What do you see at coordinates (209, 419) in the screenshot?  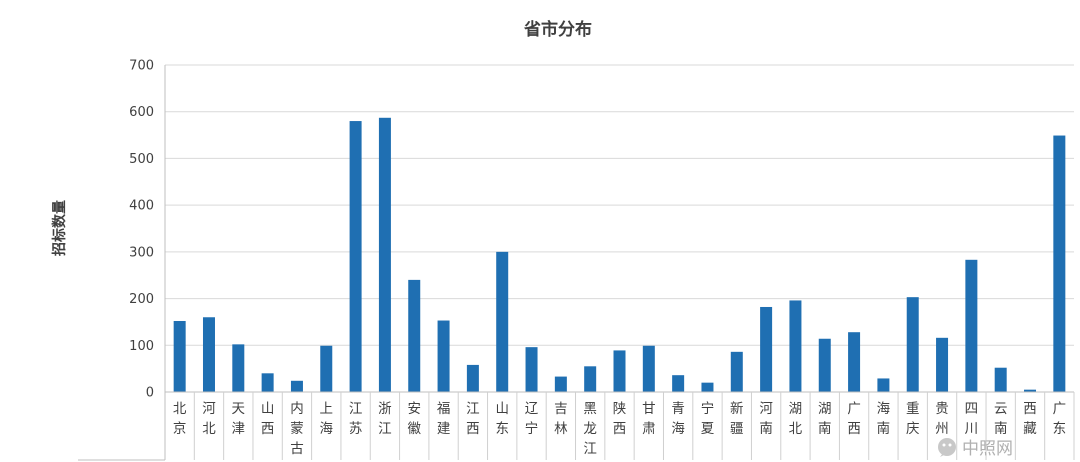 I see `x-tick-label: 河北` at bounding box center [209, 419].